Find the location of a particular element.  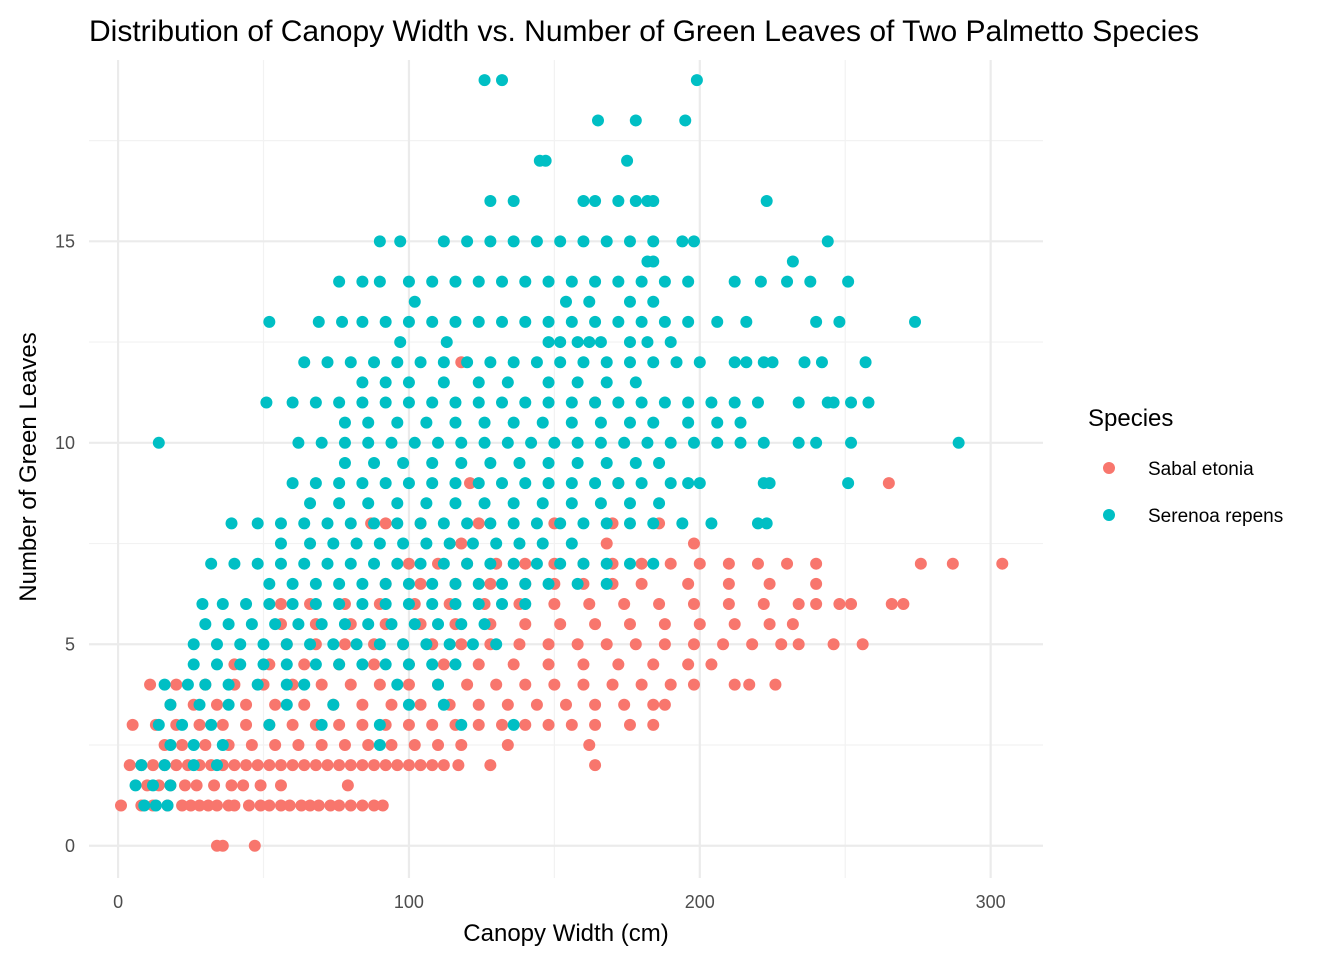

x-tick-label: 200 is located at coordinates (700, 902).